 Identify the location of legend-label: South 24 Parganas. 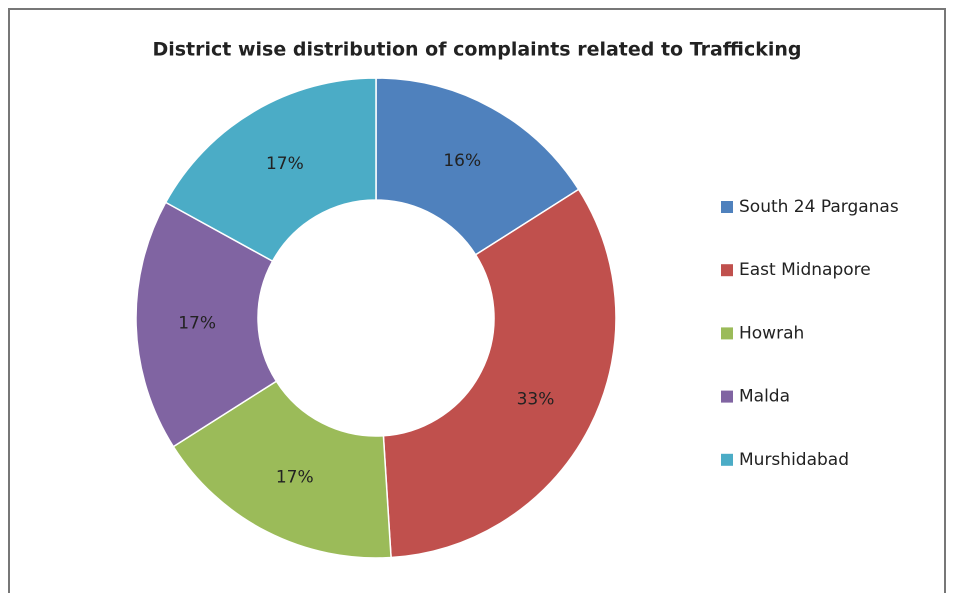
(819, 207).